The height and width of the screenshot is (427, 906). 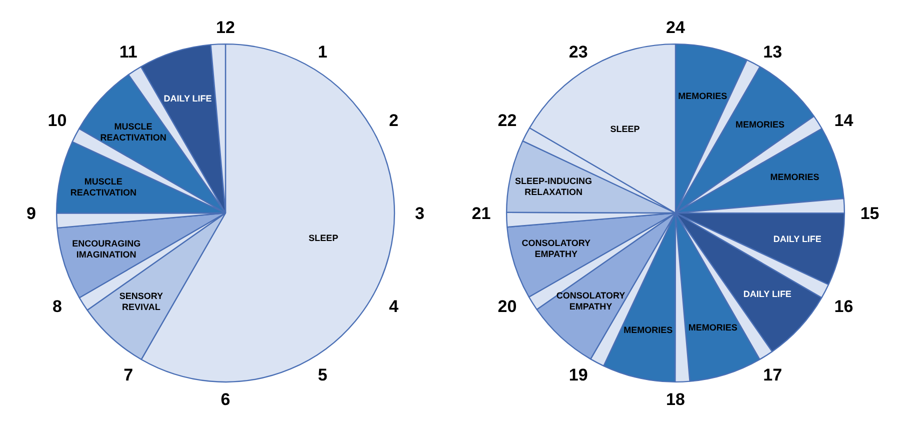 I want to click on text: 1, so click(x=323, y=52).